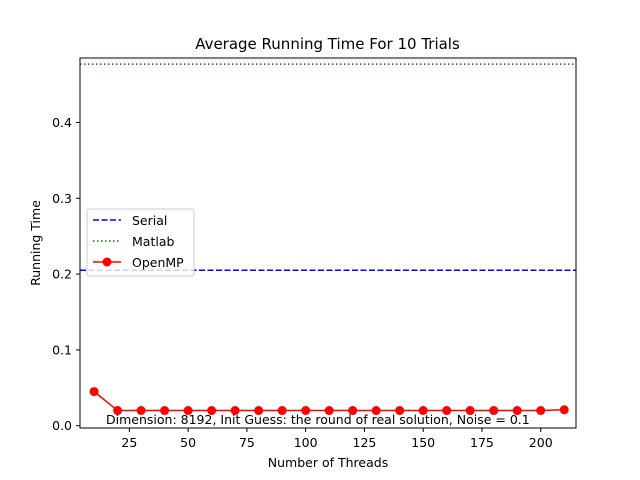  What do you see at coordinates (188, 442) in the screenshot?
I see `x-tick-label: 50` at bounding box center [188, 442].